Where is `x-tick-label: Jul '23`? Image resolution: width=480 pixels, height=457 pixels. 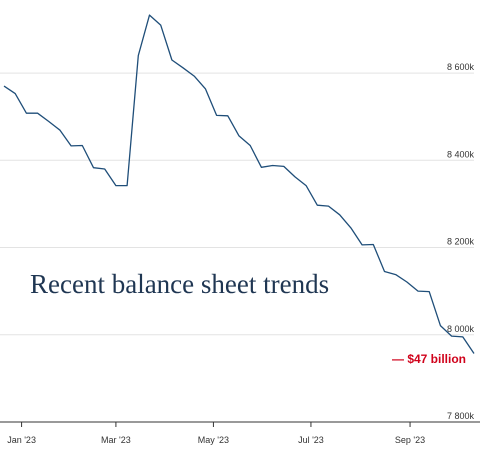 x-tick-label: Jul '23 is located at coordinates (311, 440).